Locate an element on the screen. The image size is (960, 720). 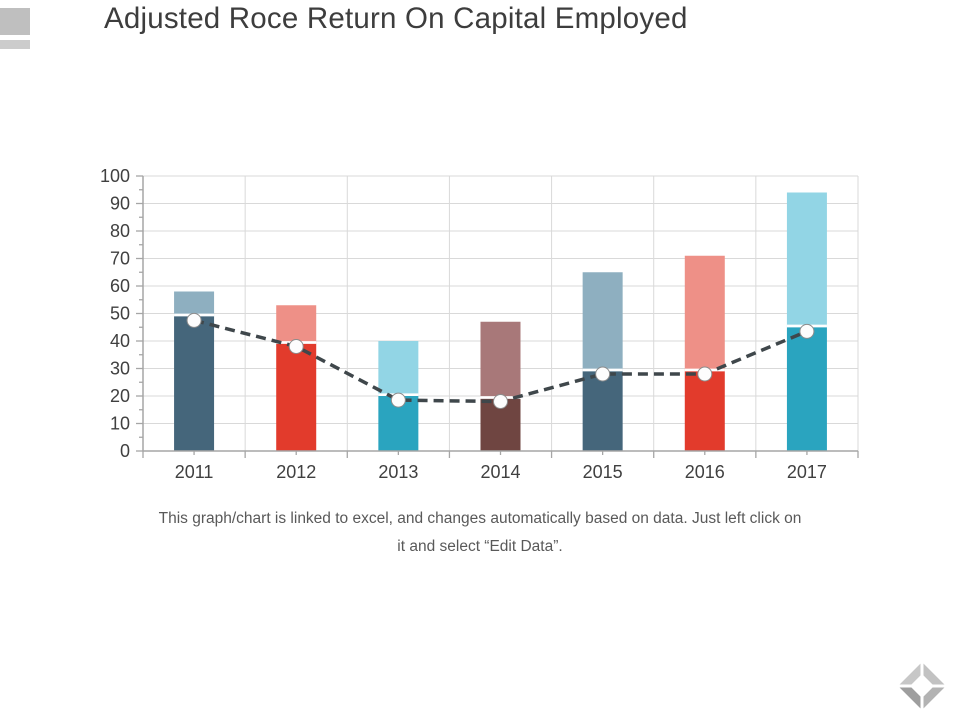
svg-text: 2016 is located at coordinates (705, 472).